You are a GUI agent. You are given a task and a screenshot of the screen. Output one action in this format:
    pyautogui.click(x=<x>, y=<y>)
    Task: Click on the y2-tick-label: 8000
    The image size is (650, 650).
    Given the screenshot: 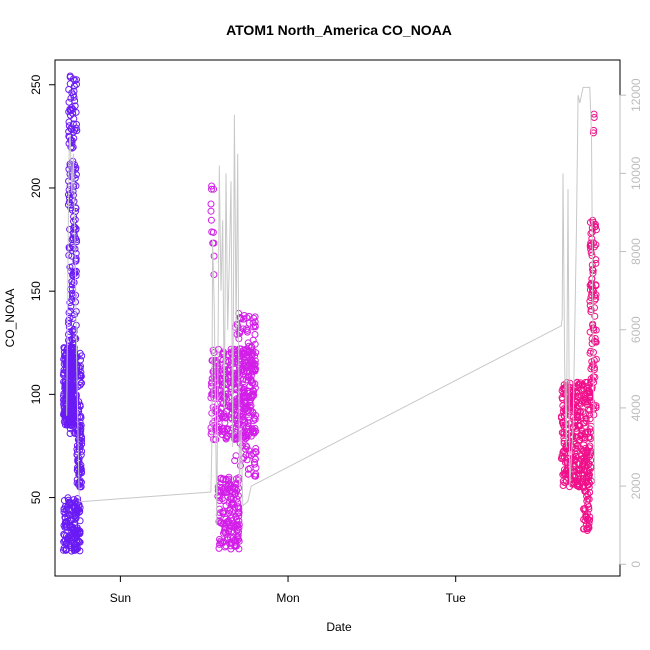 What is the action you would take?
    pyautogui.click(x=636, y=251)
    